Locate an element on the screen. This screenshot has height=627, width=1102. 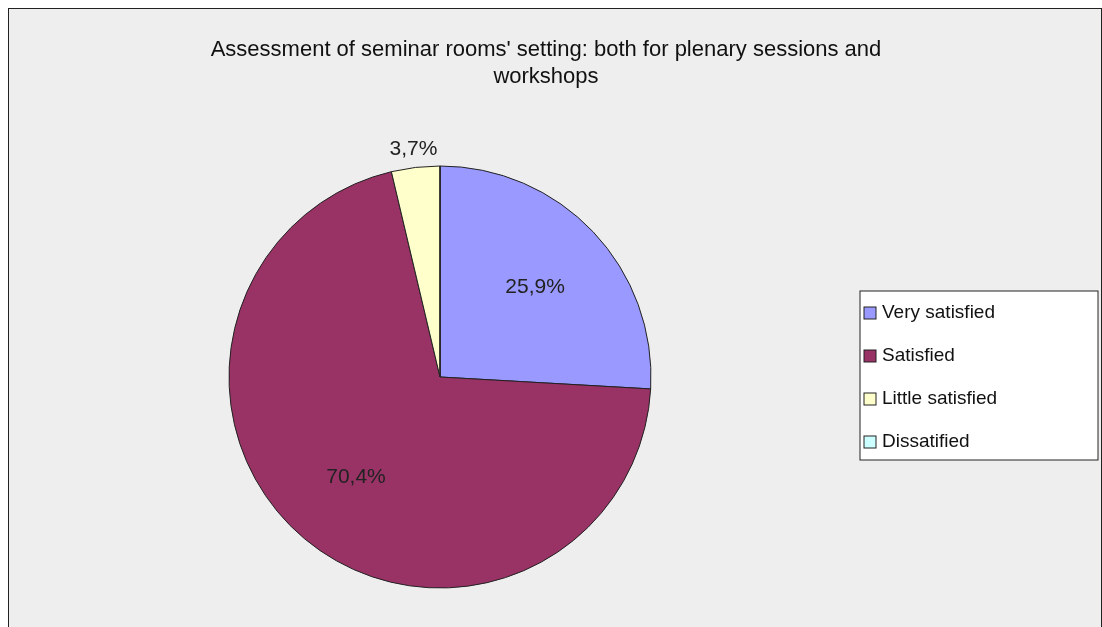
data-label: 25,9% is located at coordinates (535, 285).